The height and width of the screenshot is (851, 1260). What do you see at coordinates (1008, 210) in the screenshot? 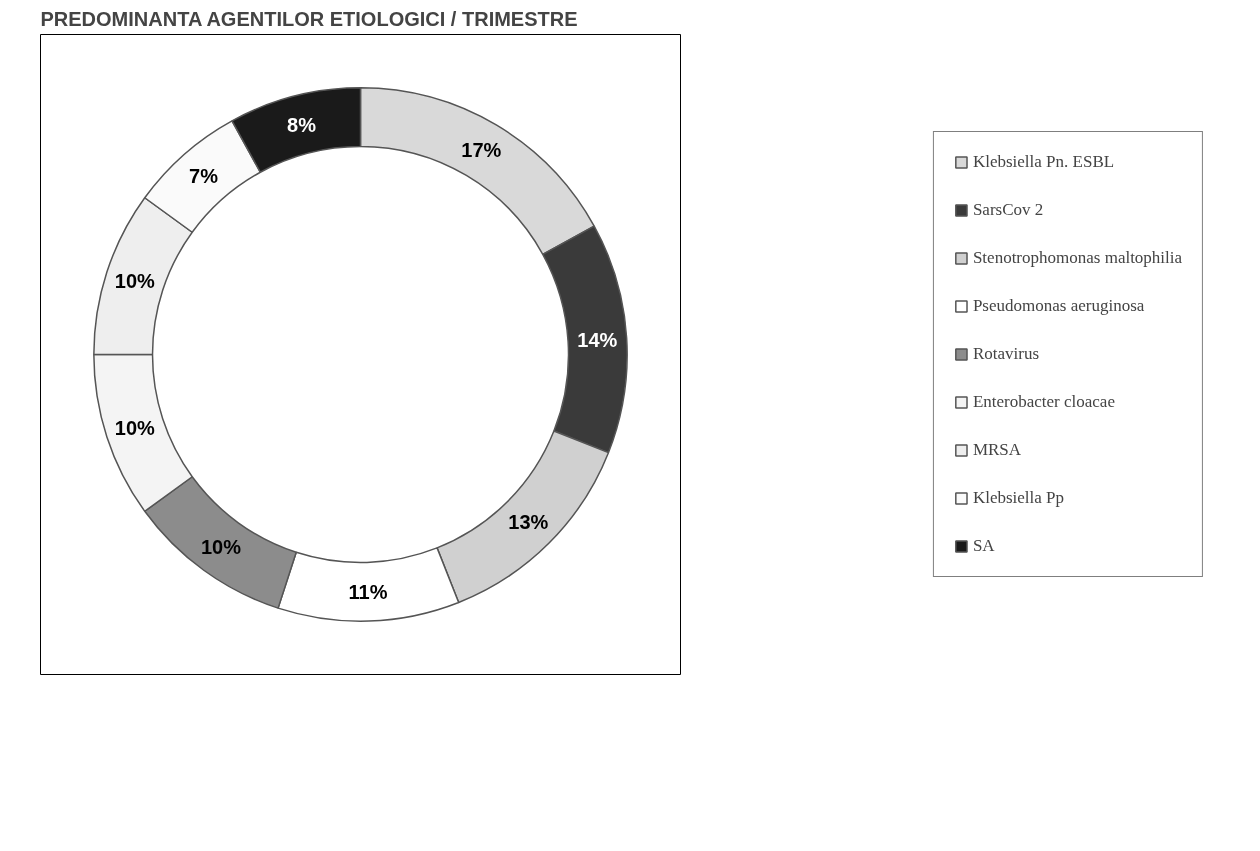
I see `legend-label: SarsCov 2` at bounding box center [1008, 210].